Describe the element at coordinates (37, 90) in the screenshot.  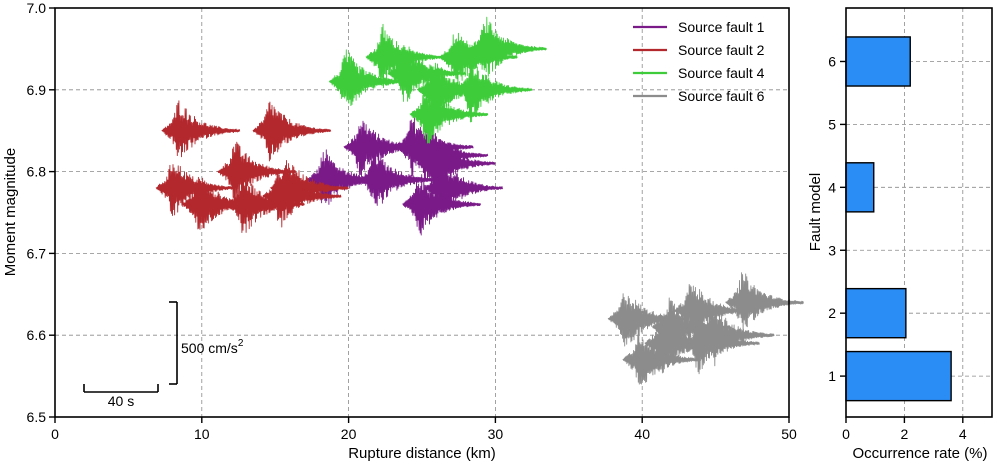
I see `y-tick-label: 6.9` at that location.